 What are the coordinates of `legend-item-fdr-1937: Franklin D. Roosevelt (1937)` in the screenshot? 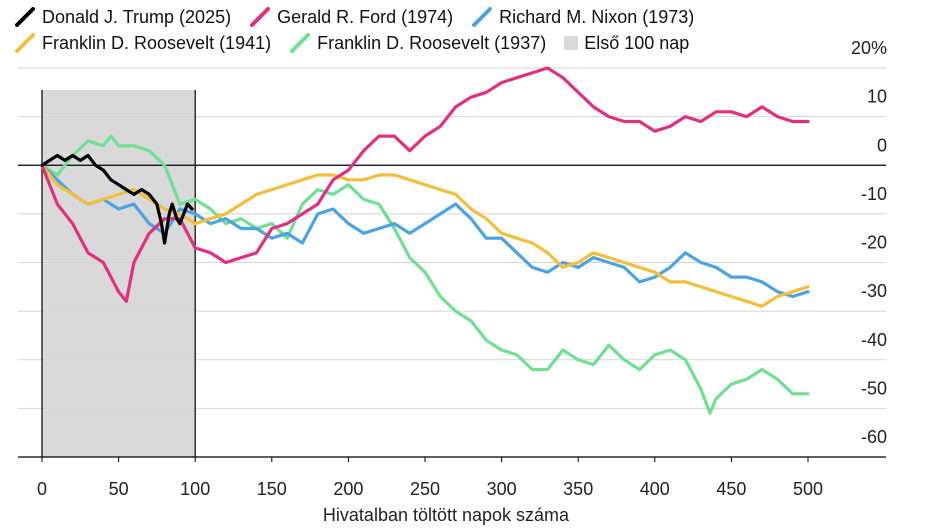 It's located at (417, 43).